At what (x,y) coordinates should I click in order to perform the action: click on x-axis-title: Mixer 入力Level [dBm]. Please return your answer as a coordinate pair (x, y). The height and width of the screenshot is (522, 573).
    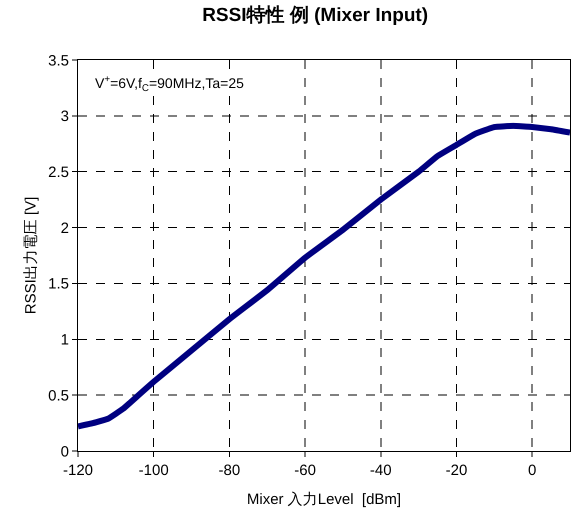
    Looking at the image, I should click on (324, 499).